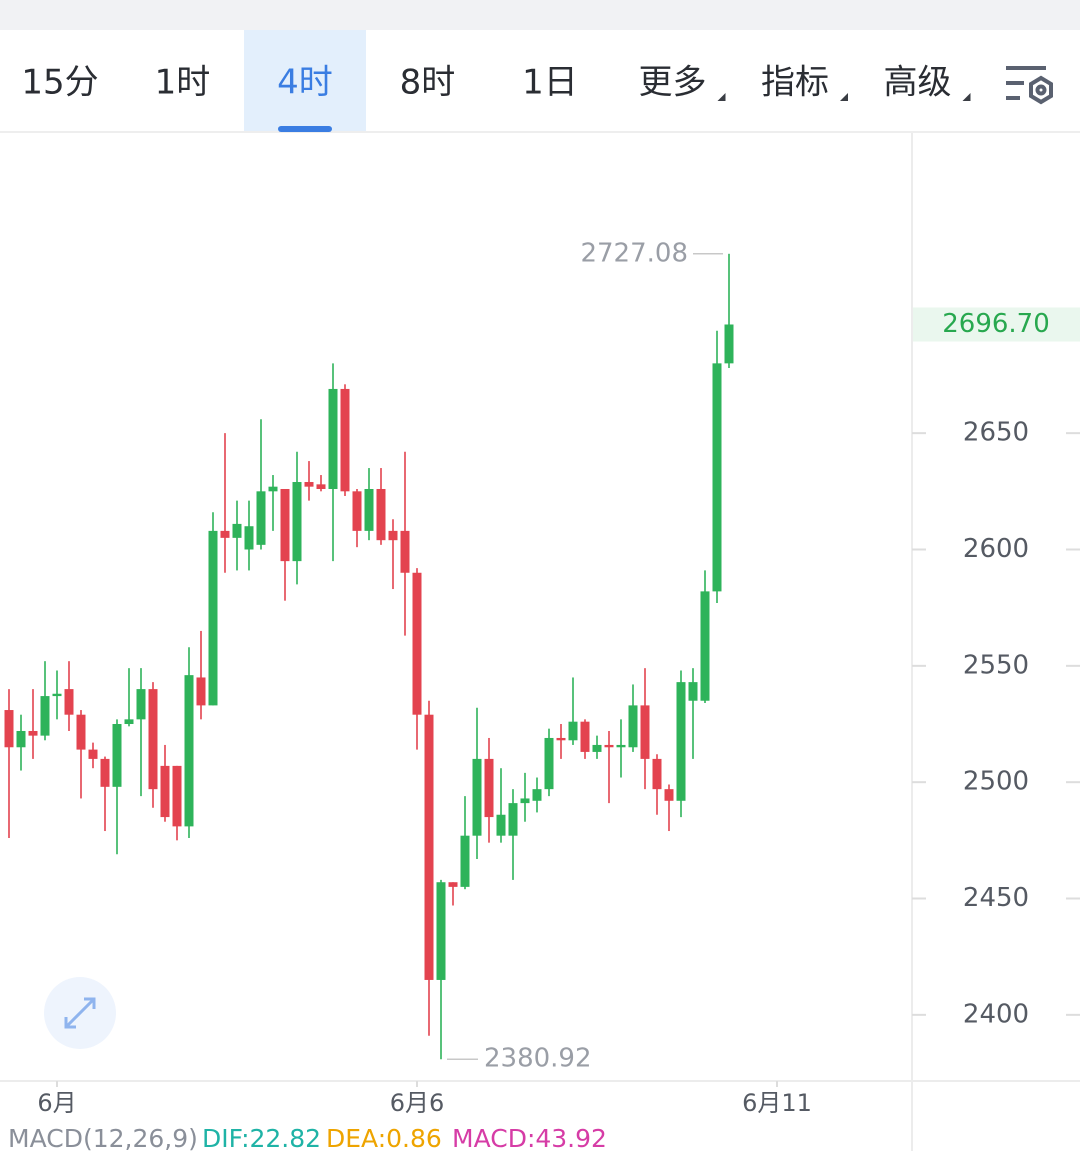 This screenshot has width=1080, height=1151. Describe the element at coordinates (777, 1103) in the screenshot. I see `x-tick-label: 6月11` at that location.